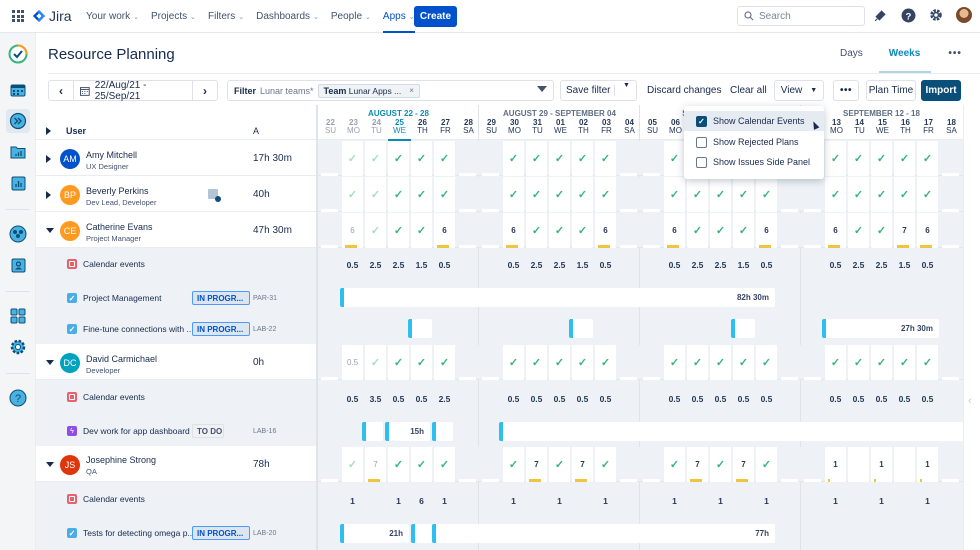  What do you see at coordinates (48, 131) in the screenshot?
I see `expand-all-icon` at bounding box center [48, 131].